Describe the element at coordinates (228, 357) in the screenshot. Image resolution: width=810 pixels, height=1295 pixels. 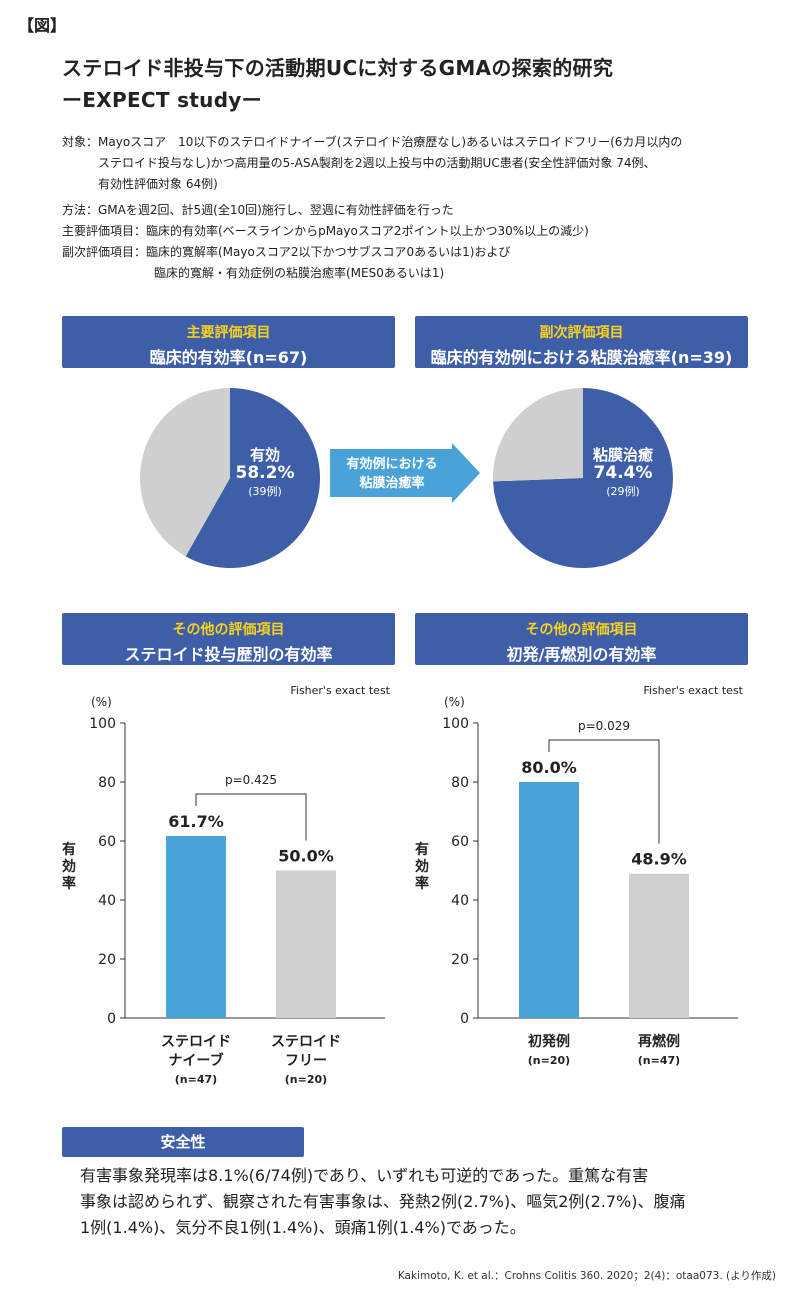
I see `panel-title: 臨床的有効率(n=67)` at that location.